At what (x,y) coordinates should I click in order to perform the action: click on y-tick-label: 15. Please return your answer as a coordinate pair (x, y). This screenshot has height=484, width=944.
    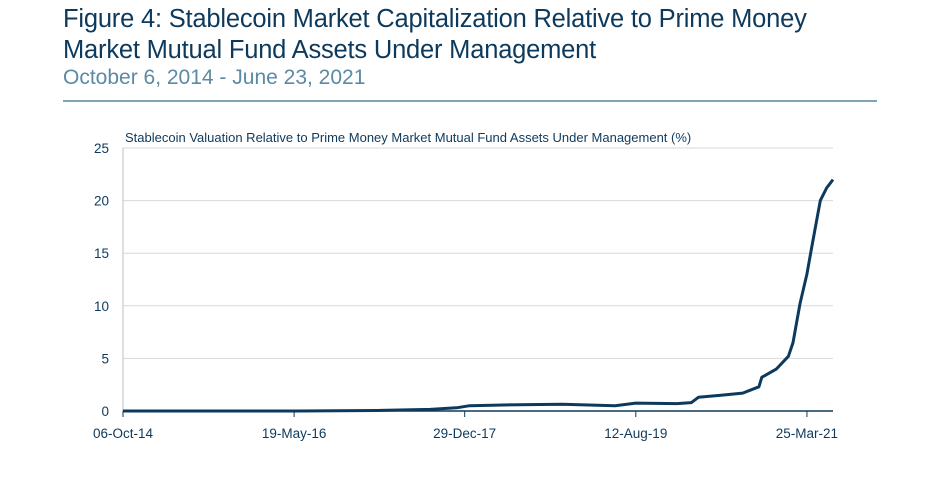
    Looking at the image, I should click on (101, 253).